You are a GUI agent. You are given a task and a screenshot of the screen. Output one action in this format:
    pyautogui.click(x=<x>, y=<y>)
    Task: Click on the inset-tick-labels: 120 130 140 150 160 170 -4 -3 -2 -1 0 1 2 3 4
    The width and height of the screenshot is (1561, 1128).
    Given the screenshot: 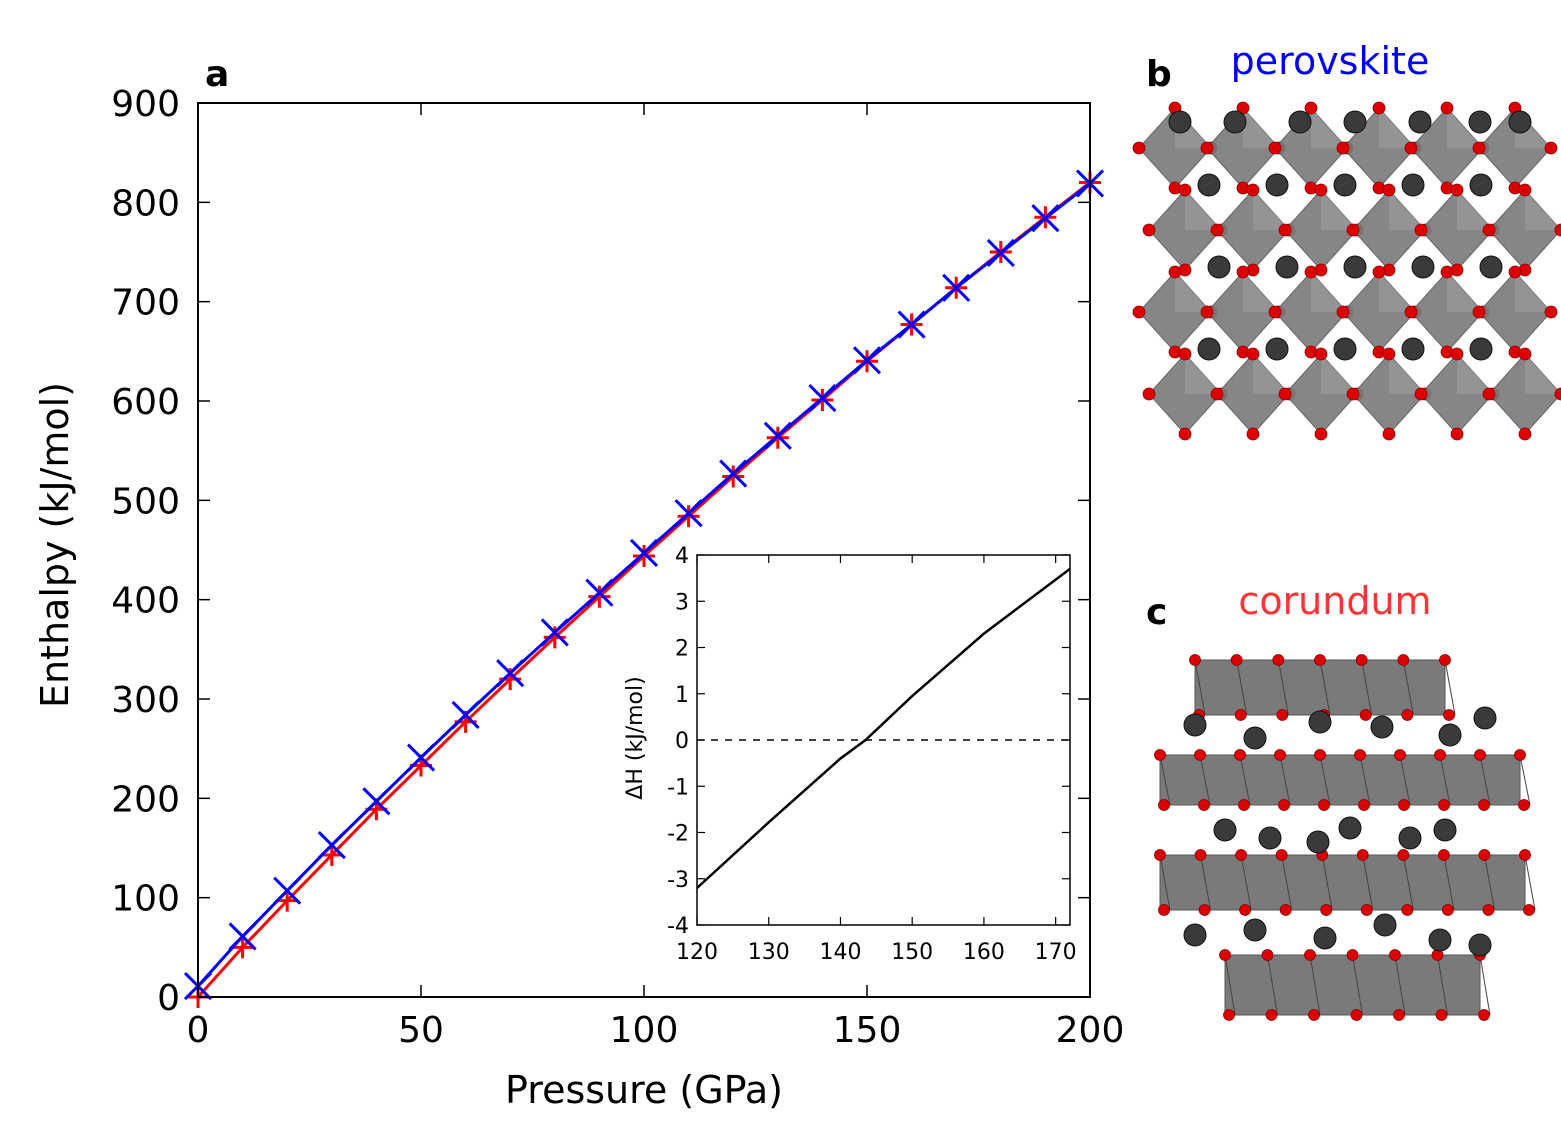 What is the action you would take?
    pyautogui.click(x=872, y=754)
    